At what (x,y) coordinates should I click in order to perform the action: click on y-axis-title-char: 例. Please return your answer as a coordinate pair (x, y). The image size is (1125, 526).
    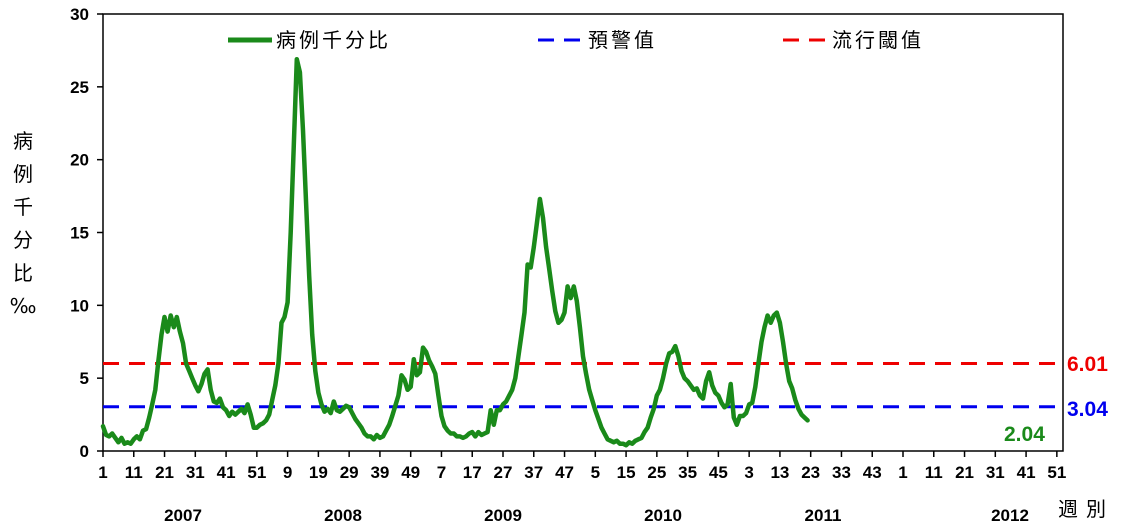
    Looking at the image, I should click on (23, 174).